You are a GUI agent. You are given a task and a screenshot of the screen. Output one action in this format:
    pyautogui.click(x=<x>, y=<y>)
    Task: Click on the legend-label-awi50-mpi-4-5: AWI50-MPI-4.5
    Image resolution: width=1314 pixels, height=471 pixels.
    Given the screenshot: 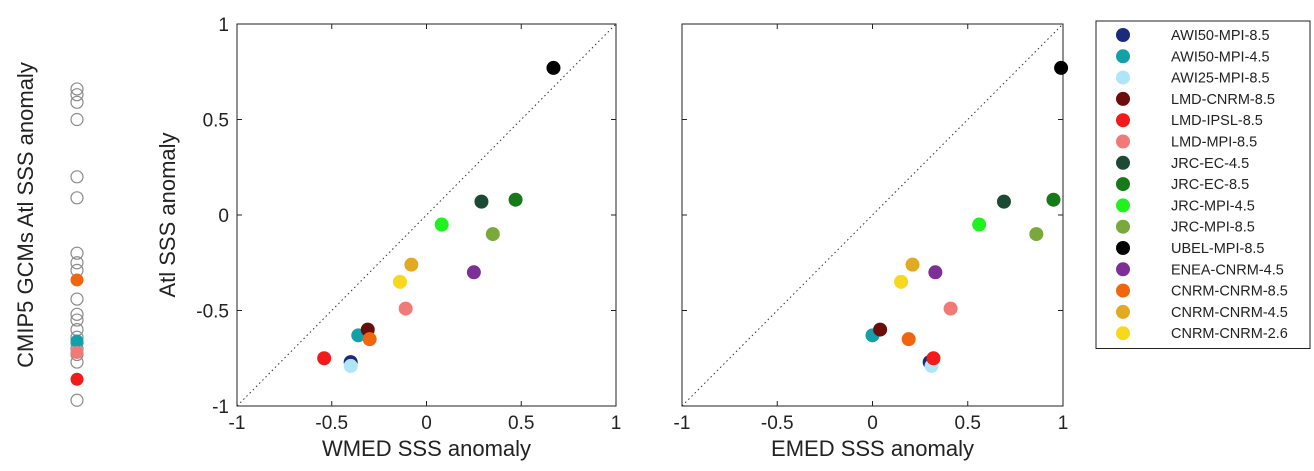 What is the action you would take?
    pyautogui.click(x=1220, y=57)
    